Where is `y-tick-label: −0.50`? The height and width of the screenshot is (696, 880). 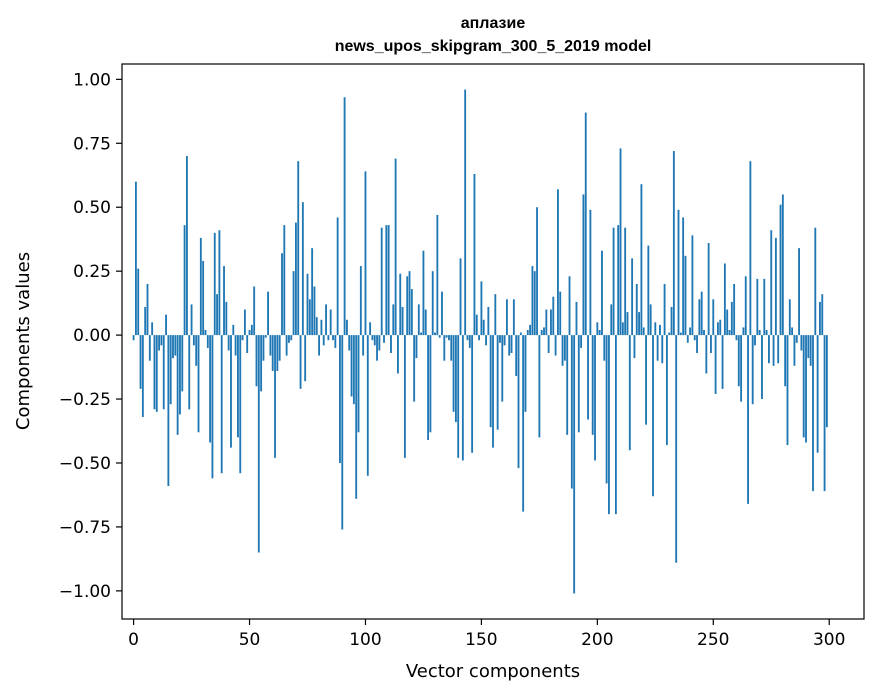
y-tick-label: −0.50 is located at coordinates (85, 464).